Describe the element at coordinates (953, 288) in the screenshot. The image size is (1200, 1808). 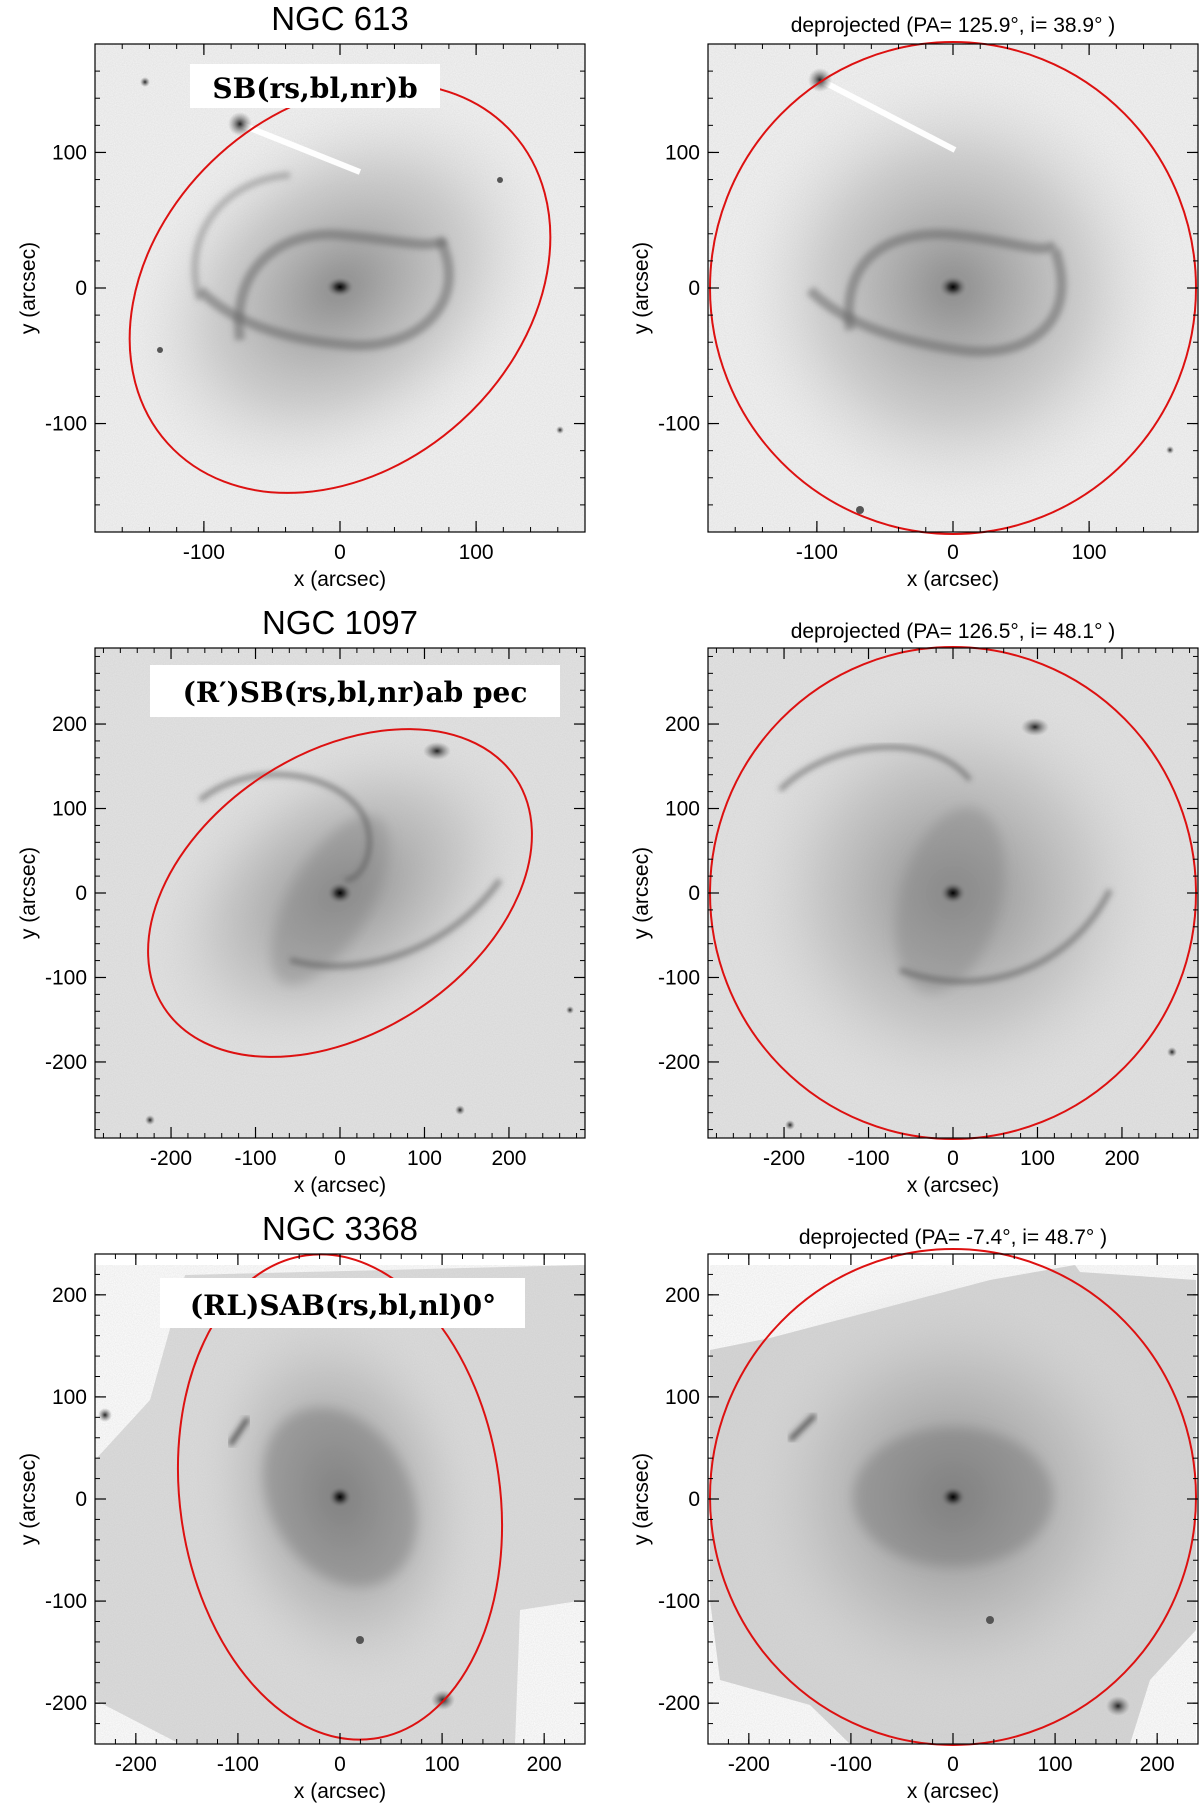
I see `galaxy-image-ngc613-deprojected` at that location.